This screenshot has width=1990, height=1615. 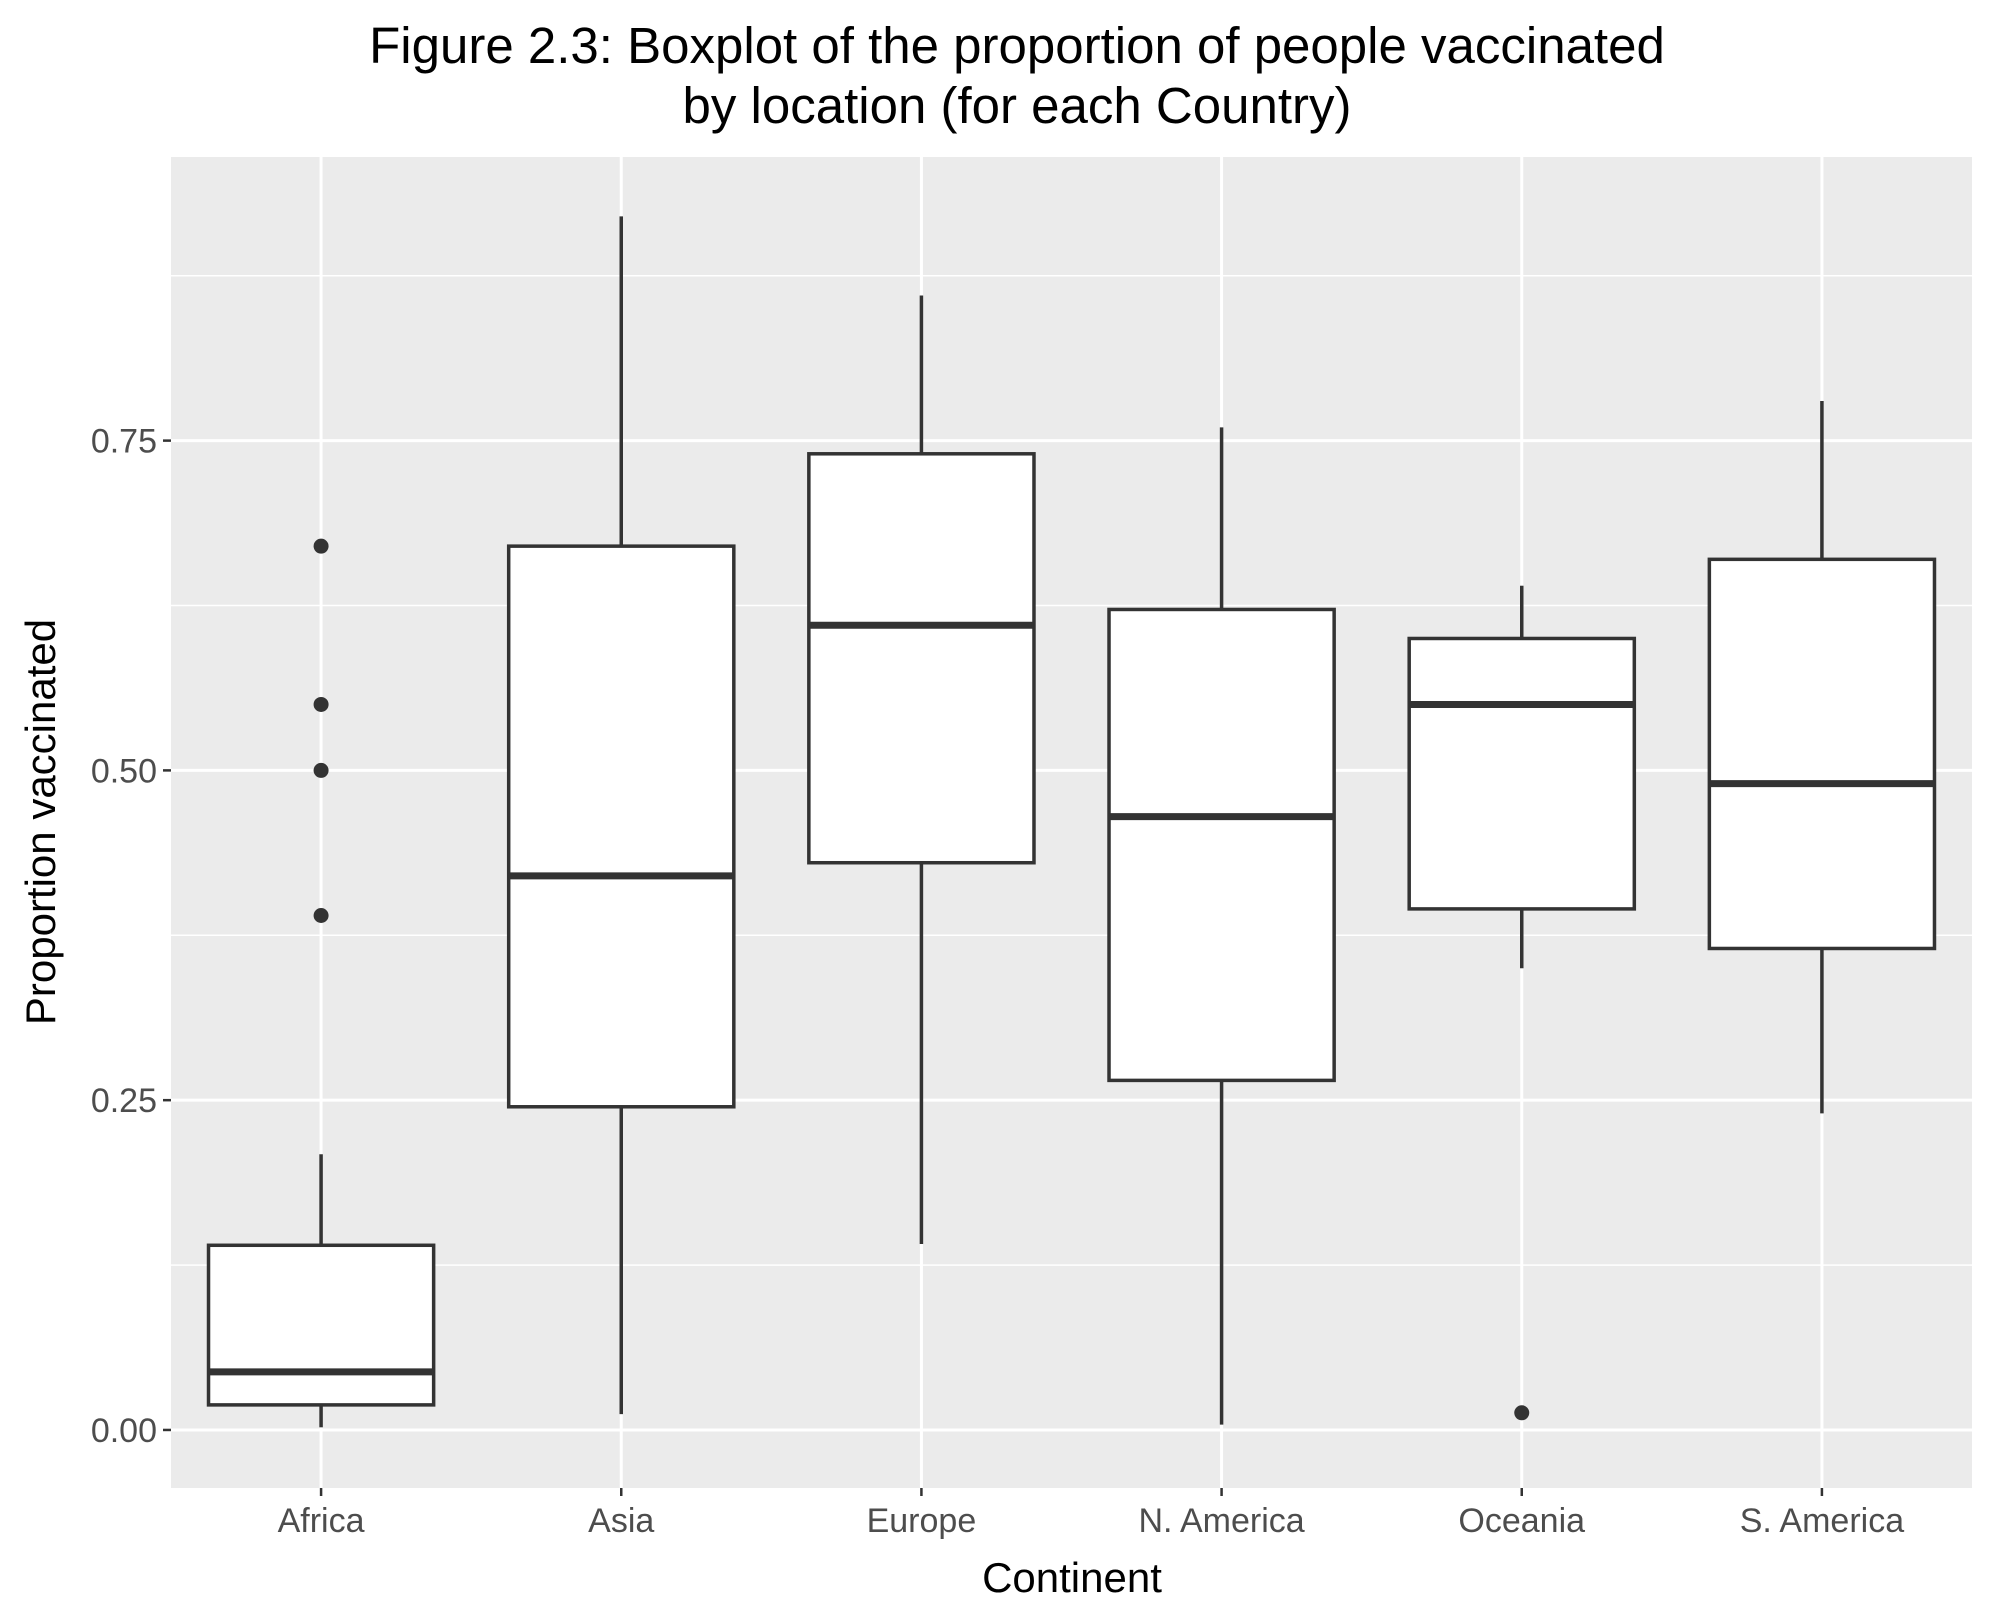 What do you see at coordinates (124, 771) in the screenshot?
I see `y-tick-label: 0.50` at bounding box center [124, 771].